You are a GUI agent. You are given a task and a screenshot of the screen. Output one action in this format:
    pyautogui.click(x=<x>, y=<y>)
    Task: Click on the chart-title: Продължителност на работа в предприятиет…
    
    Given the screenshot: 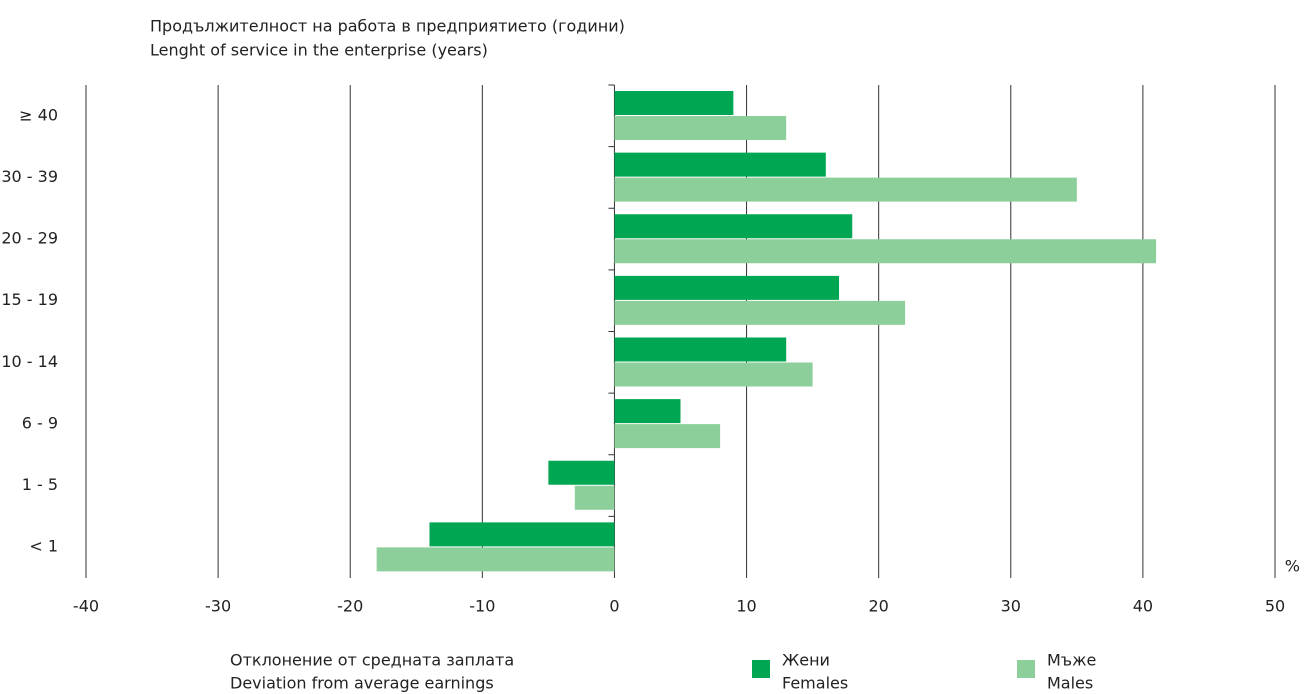 What is the action you would take?
    pyautogui.click(x=387, y=26)
    